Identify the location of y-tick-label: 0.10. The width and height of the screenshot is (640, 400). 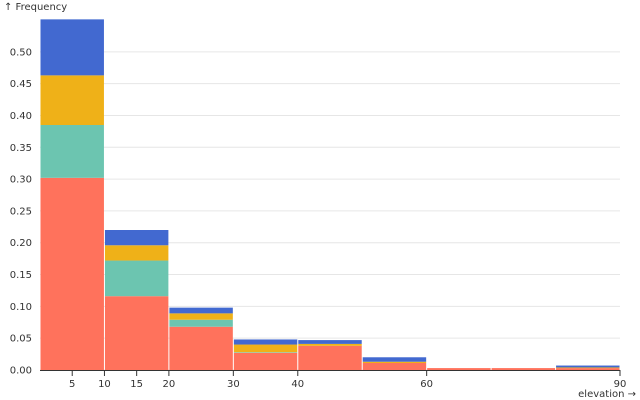
(21, 307).